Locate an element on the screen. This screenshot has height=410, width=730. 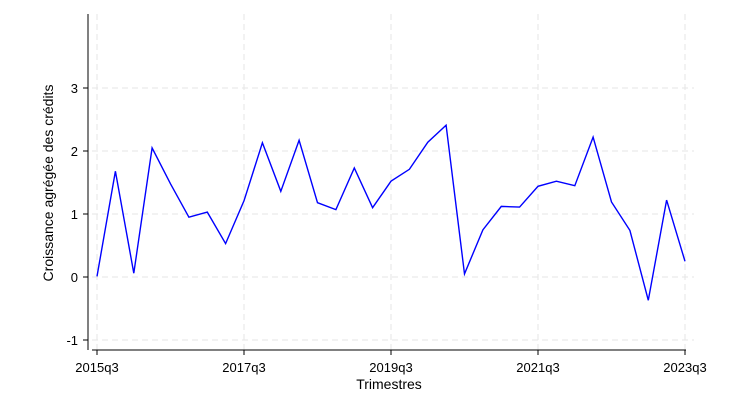
y-tick-label: 2 is located at coordinates (74, 151).